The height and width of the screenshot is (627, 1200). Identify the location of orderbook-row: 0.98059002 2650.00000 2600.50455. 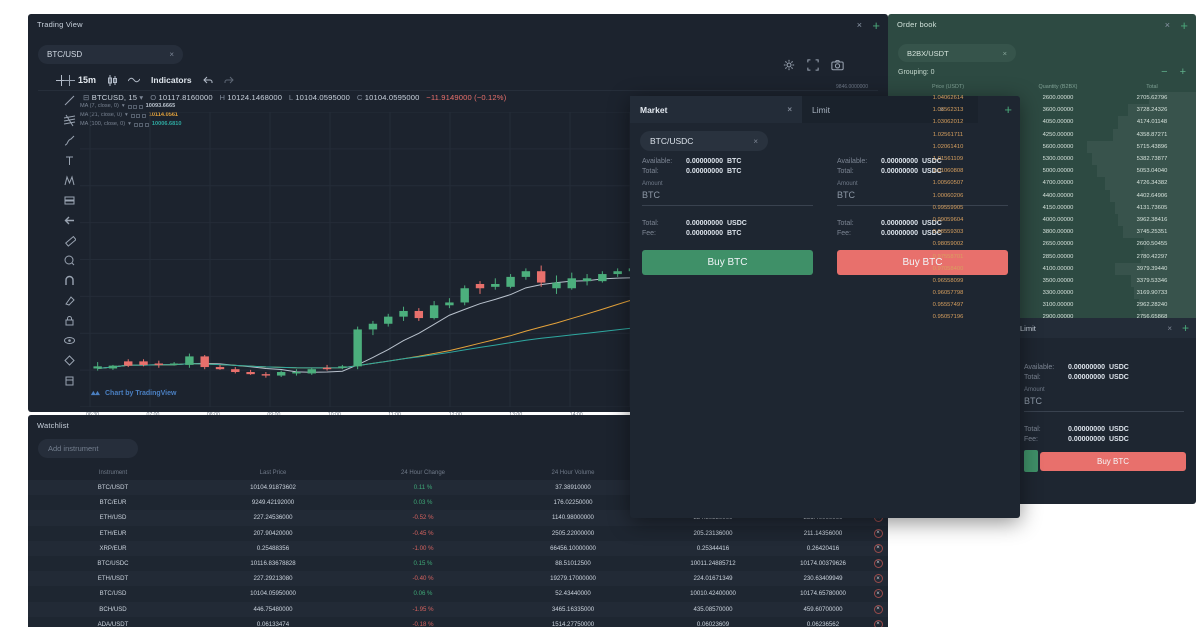
(1042, 244).